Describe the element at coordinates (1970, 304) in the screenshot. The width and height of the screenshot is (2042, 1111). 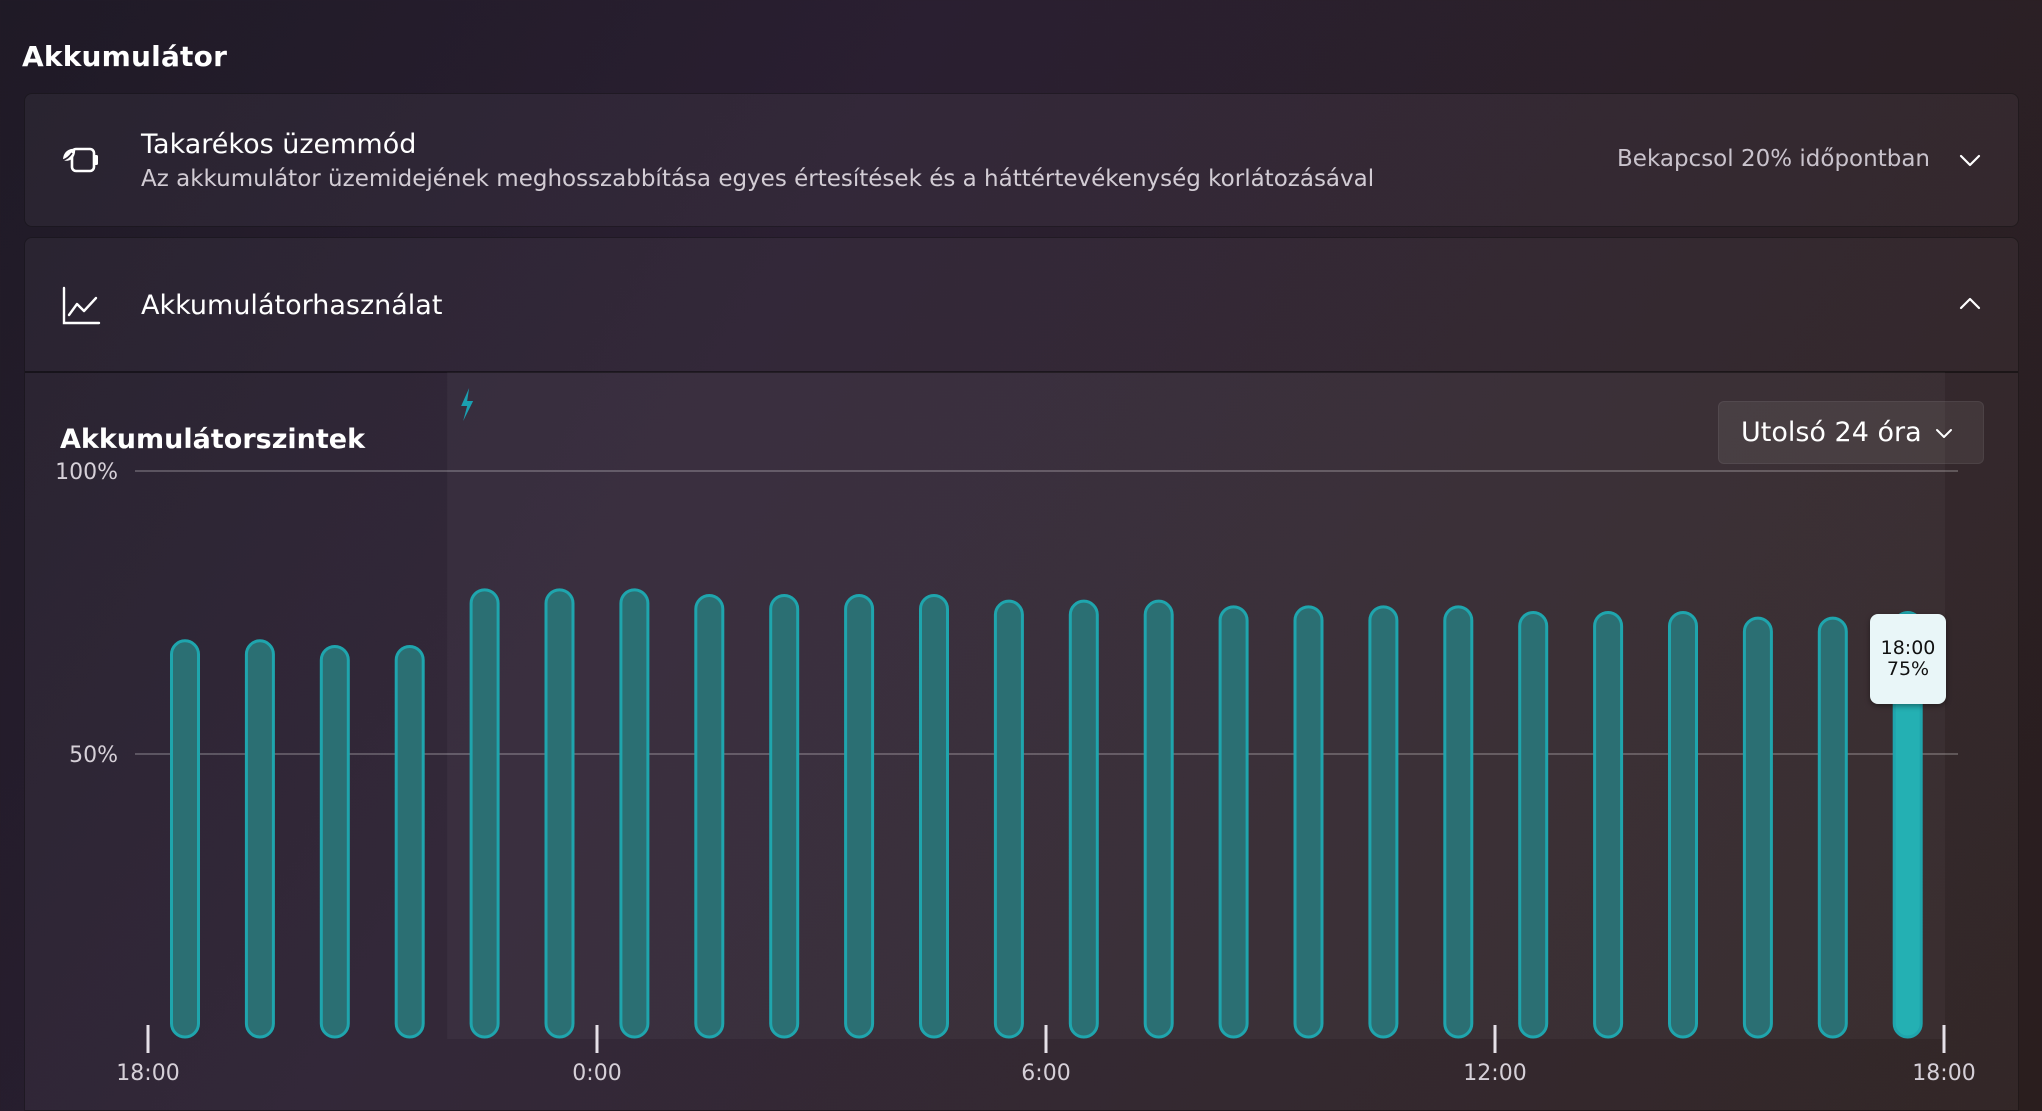
I see `chevron-up-icon` at that location.